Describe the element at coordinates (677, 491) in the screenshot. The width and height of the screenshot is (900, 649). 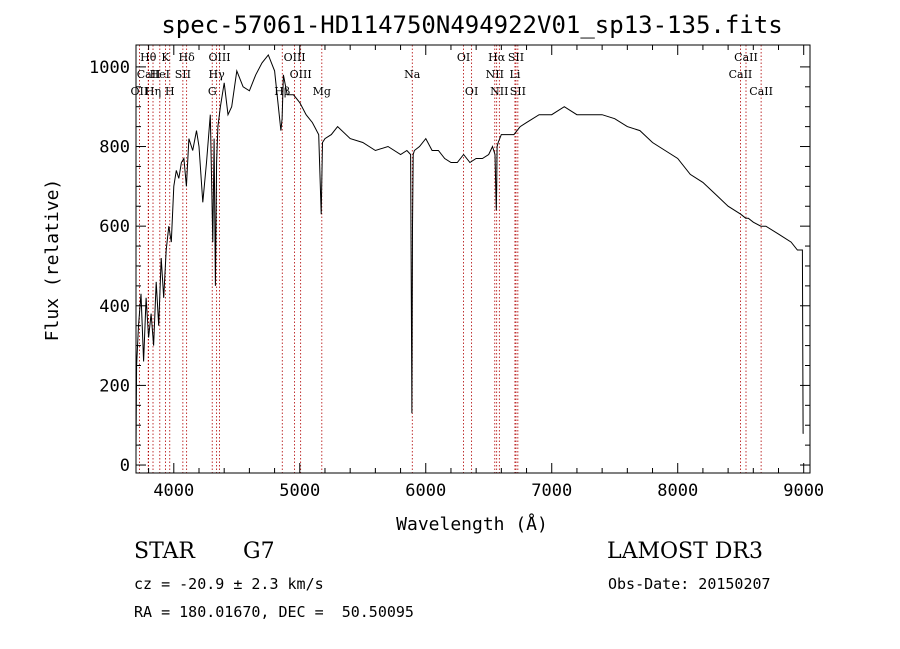
I see `x-tick-label-4: 8000` at that location.